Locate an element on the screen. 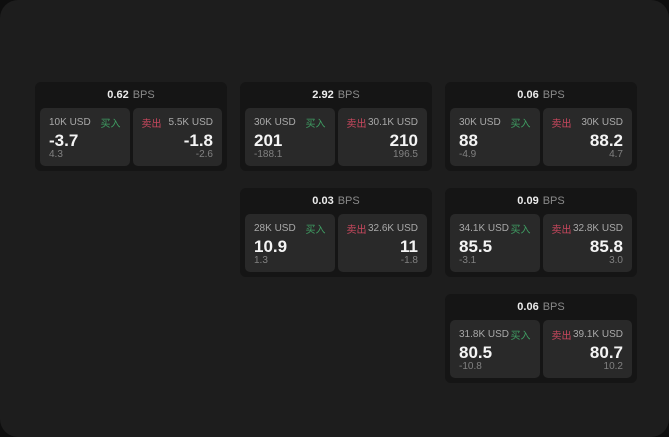  buy-delta: -188.1 is located at coordinates (268, 154).